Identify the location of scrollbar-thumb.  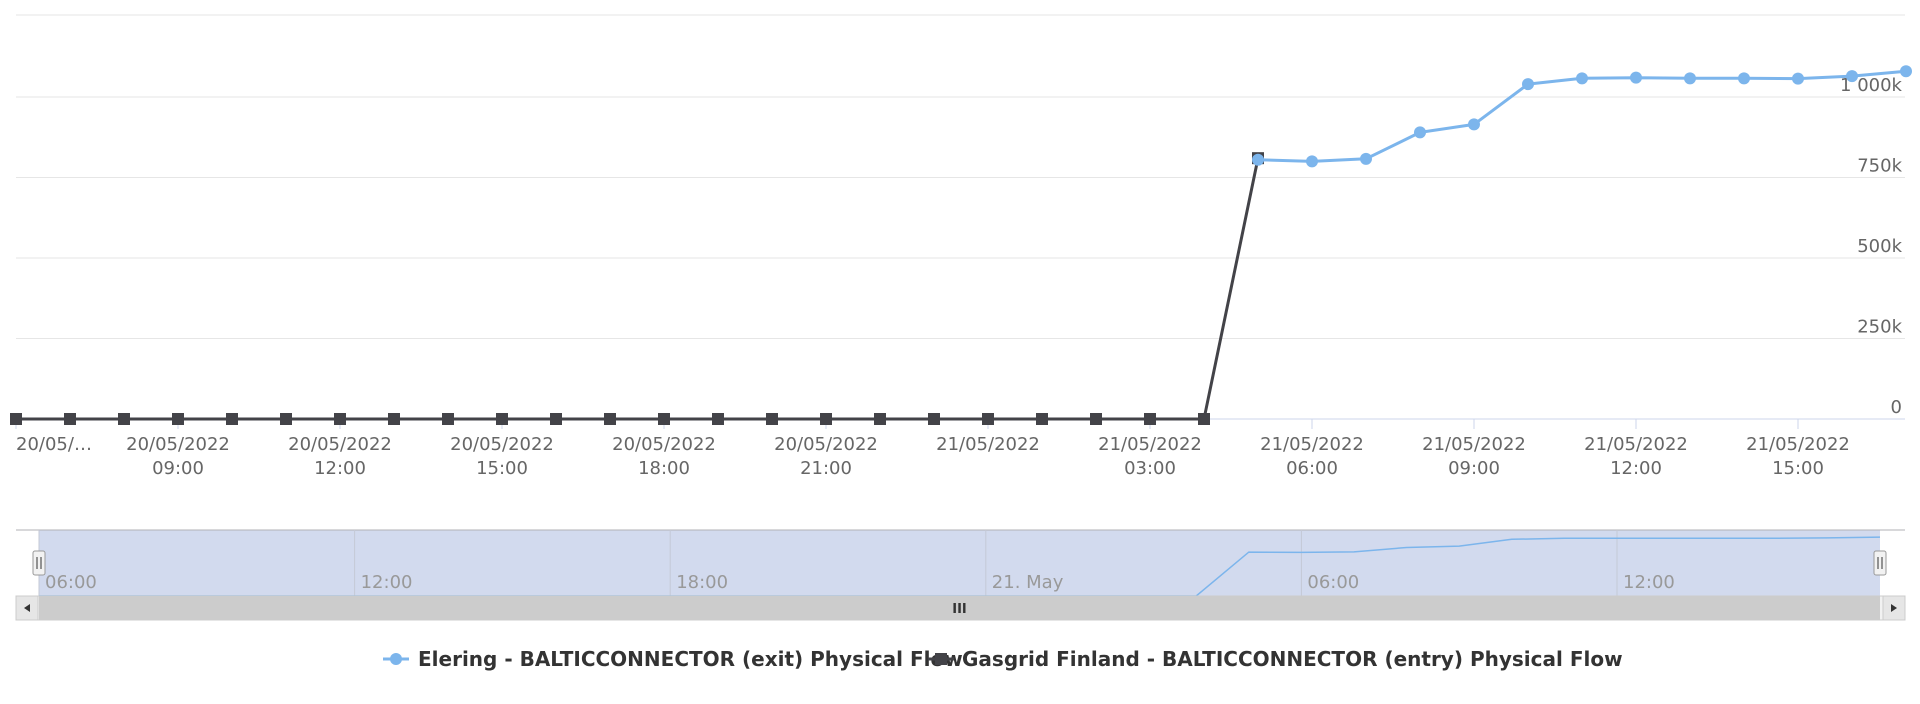
(959, 608).